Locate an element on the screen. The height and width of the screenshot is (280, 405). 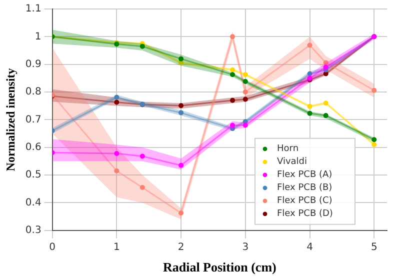
x-tick-label: 0 is located at coordinates (52, 247).